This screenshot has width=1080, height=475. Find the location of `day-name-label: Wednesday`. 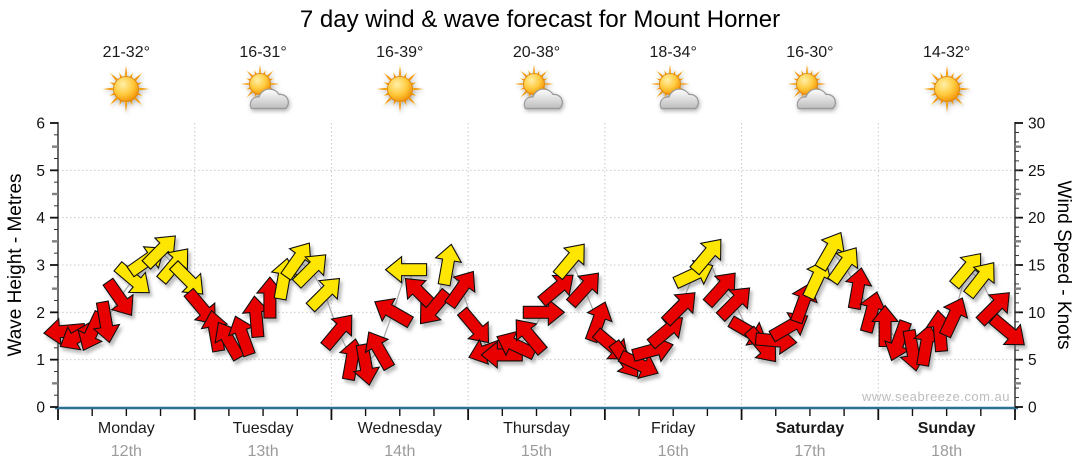

day-name-label: Wednesday is located at coordinates (399, 428).